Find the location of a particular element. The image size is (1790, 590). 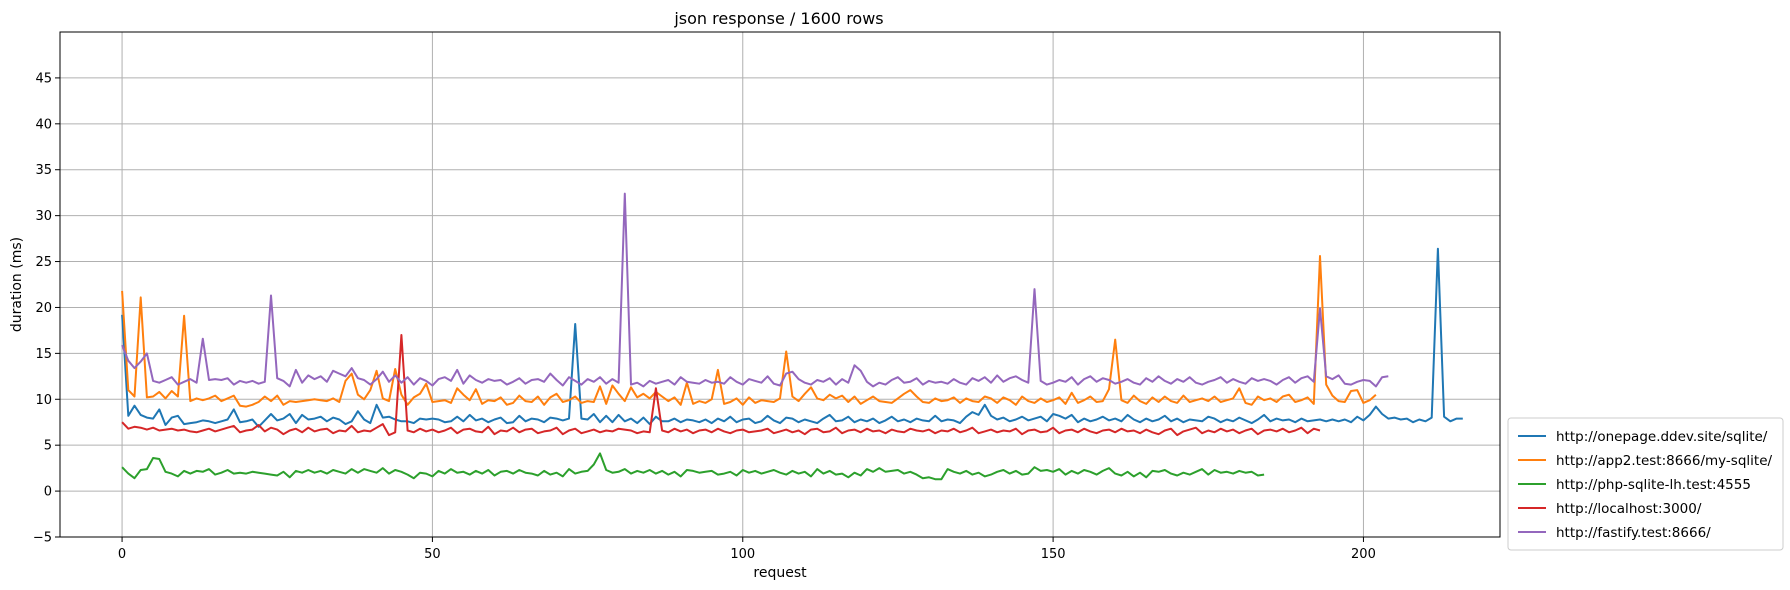

legend-label: http://onepage.ddev.site/sqlite/ is located at coordinates (1662, 437).